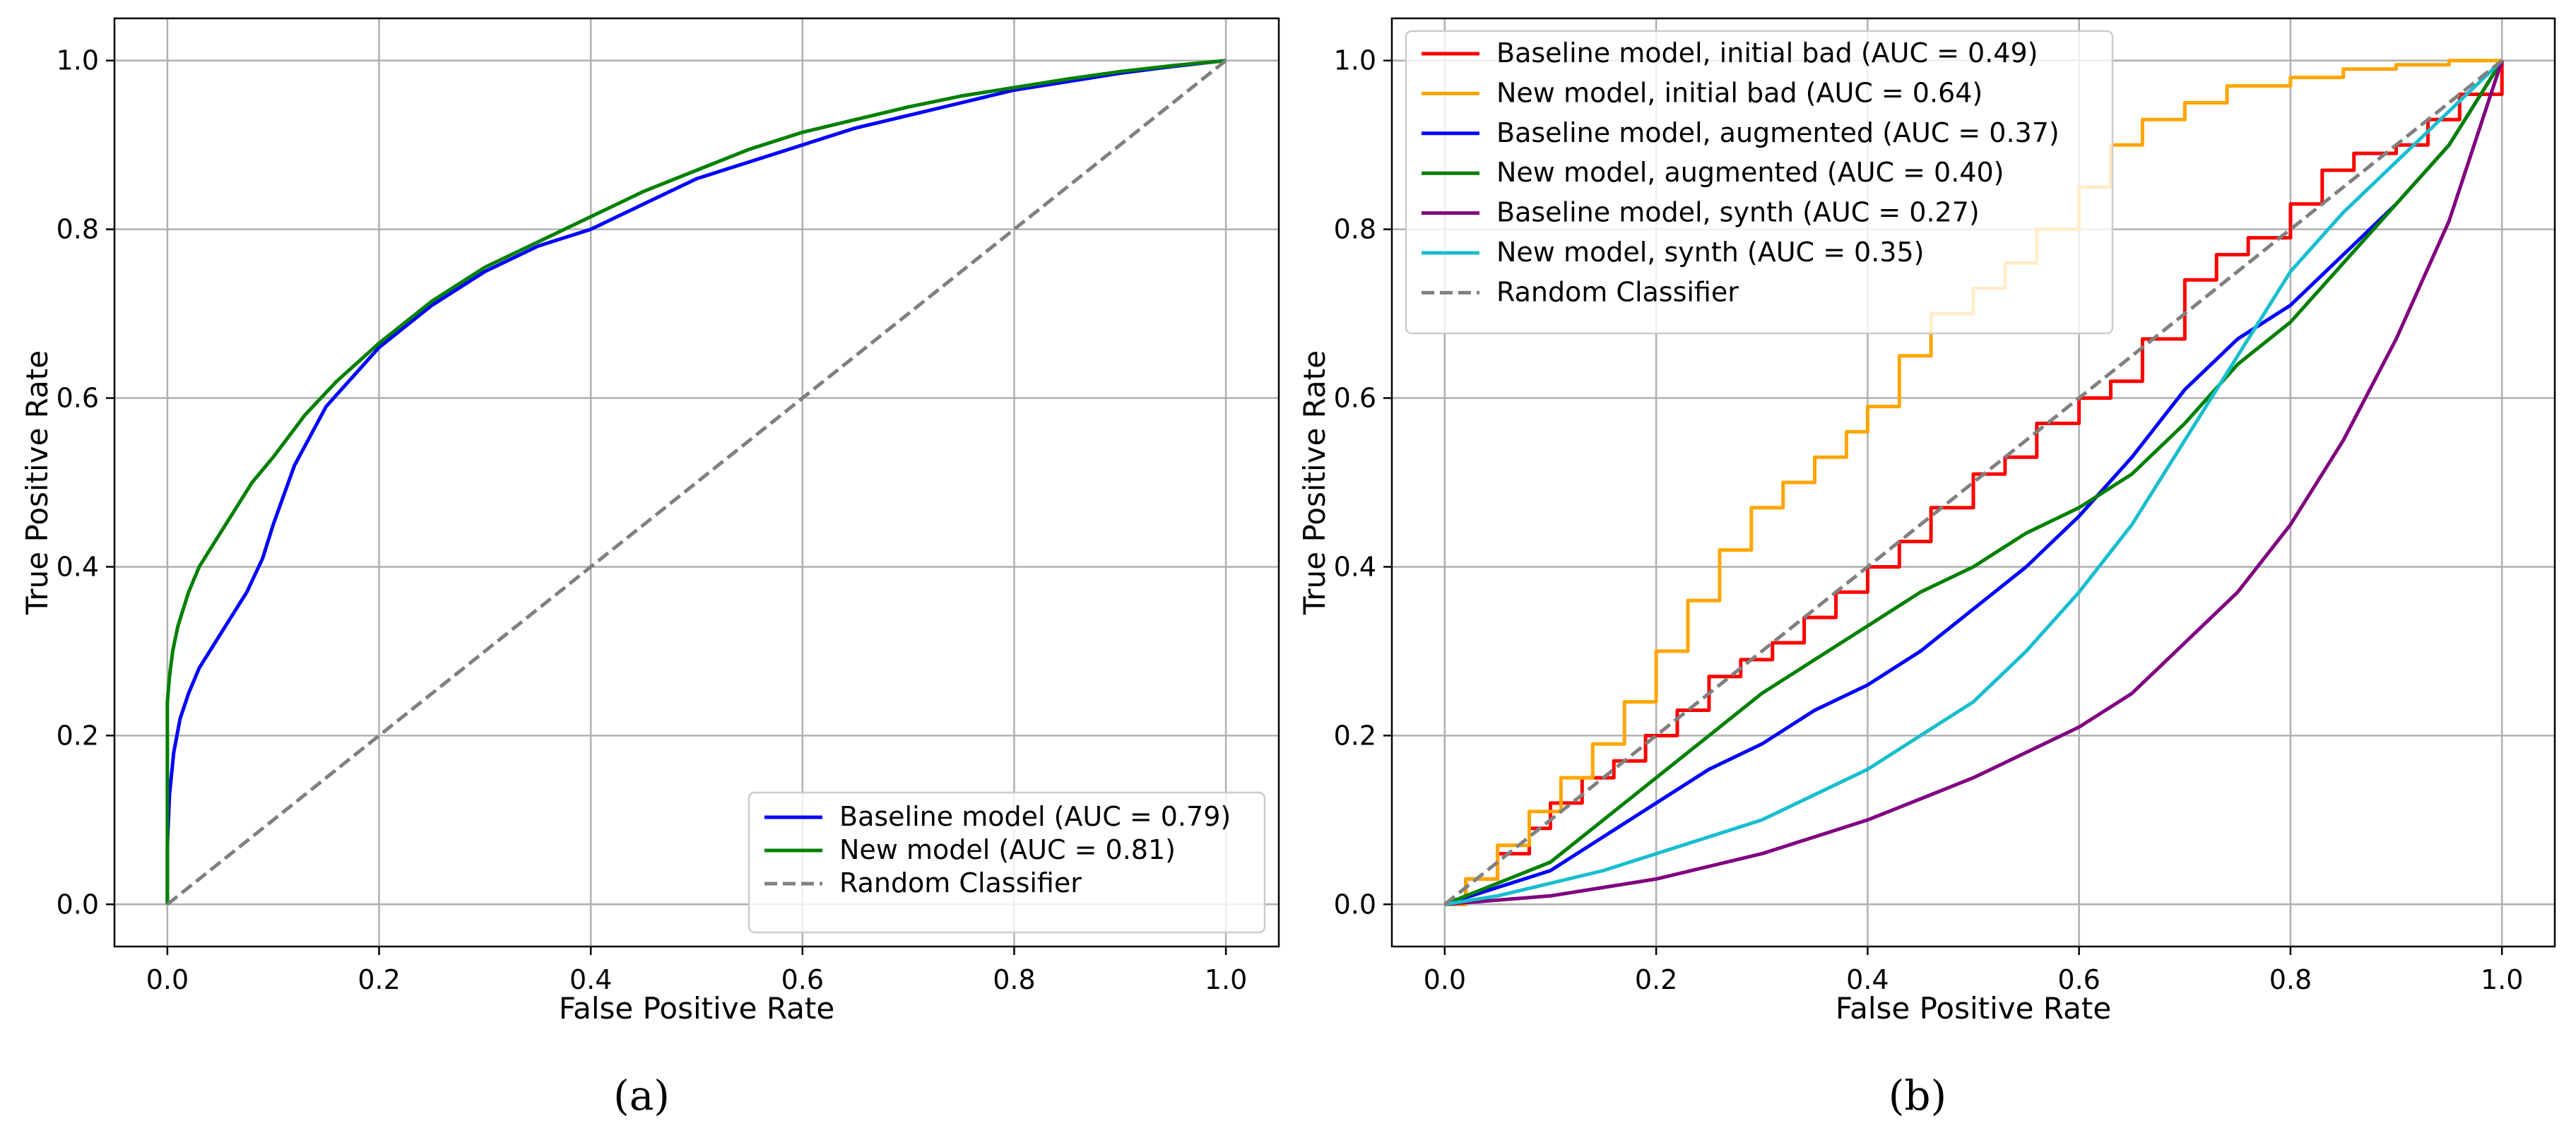  What do you see at coordinates (1617, 291) in the screenshot?
I see `panel-b-legend-label: Random Classifier` at bounding box center [1617, 291].